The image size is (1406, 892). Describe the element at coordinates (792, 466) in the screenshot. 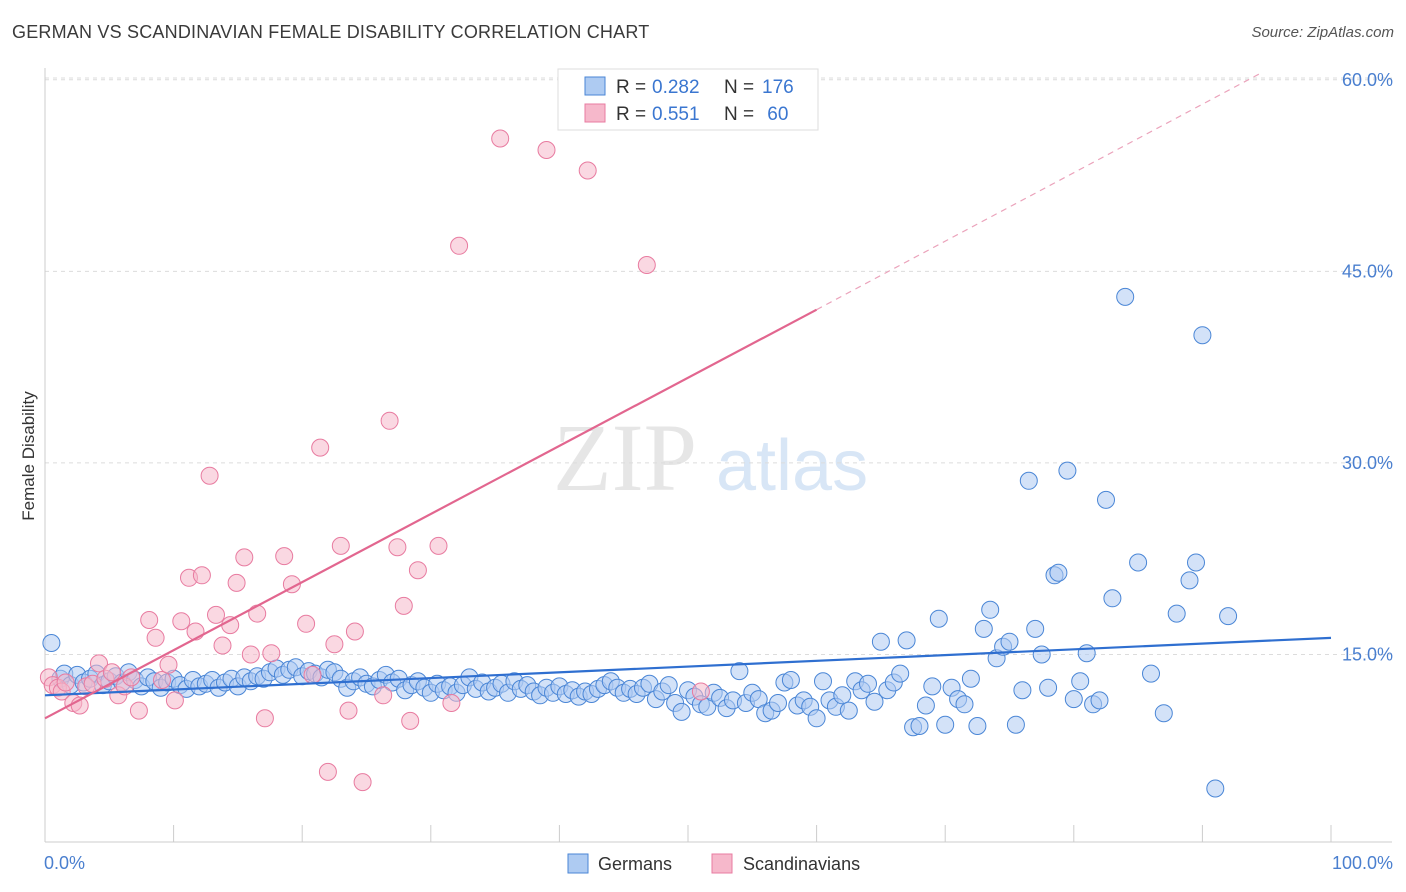

I see `watermark-atlas: atlas` at that location.